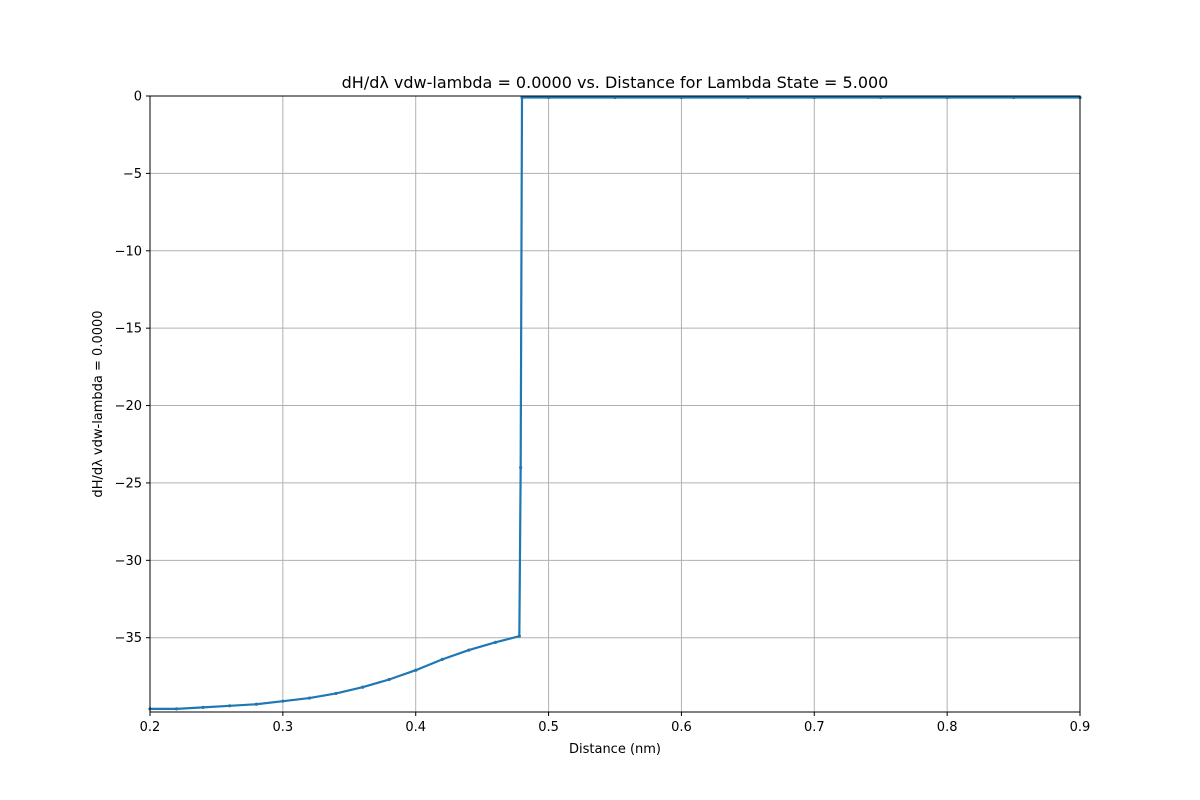 This screenshot has height=800, width=1200. I want to click on y-tick-label: −35, so click(128, 638).